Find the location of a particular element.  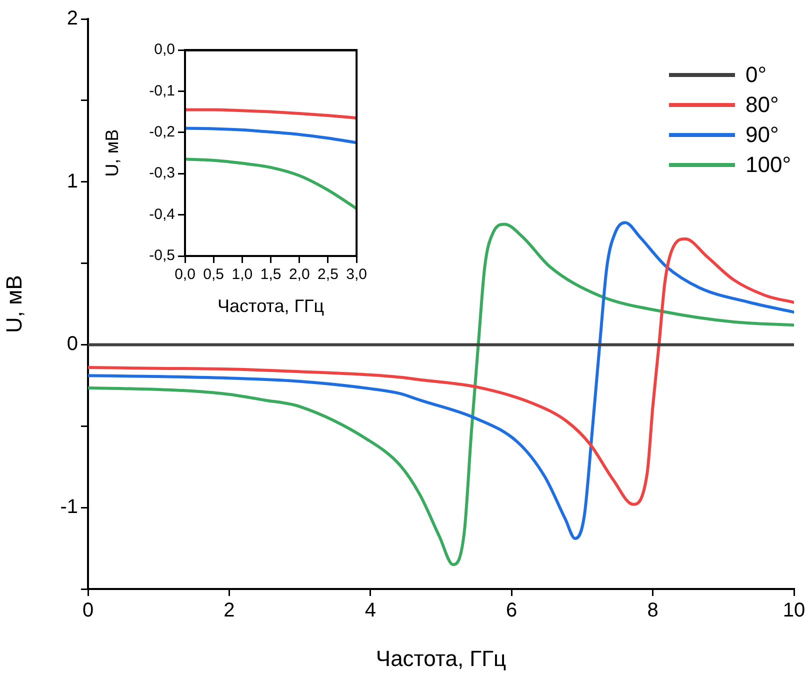

x-tick-label: 0,5 is located at coordinates (213, 275).